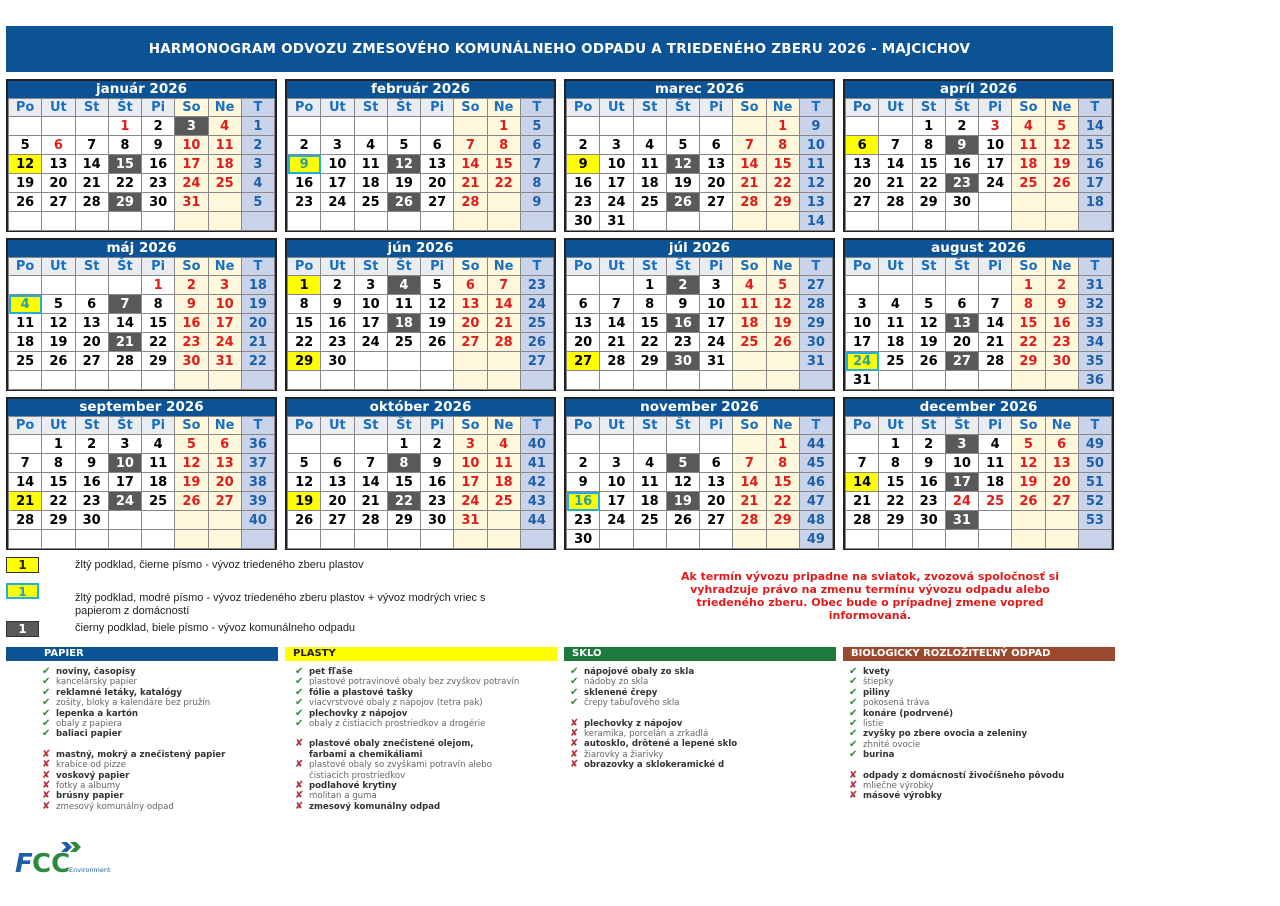 The image size is (1280, 906). Describe the element at coordinates (816, 164) in the screenshot. I see `week-number: 11` at that location.